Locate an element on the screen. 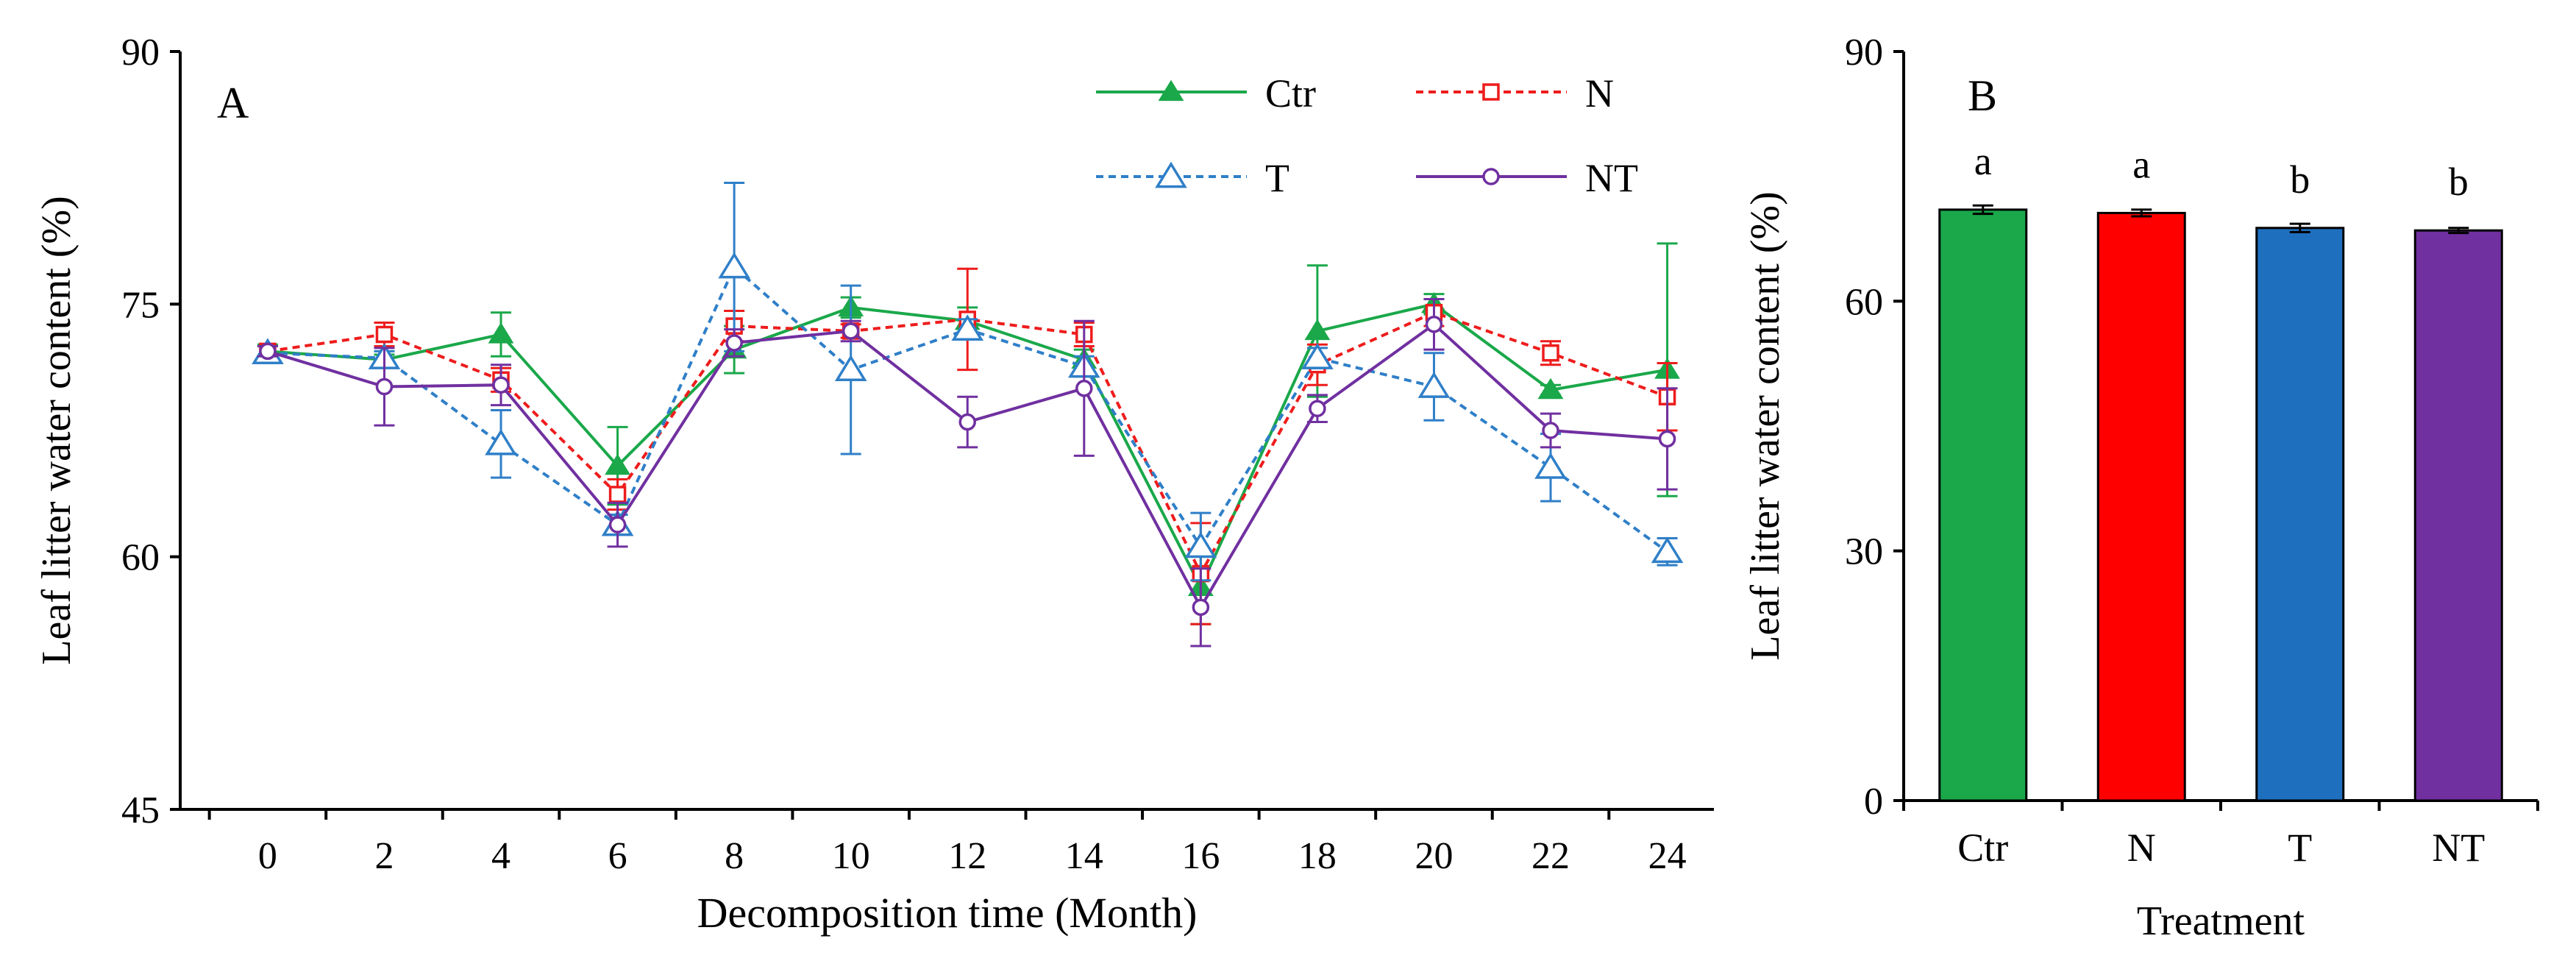  b-x-axis-title: Treatment is located at coordinates (2221, 921).